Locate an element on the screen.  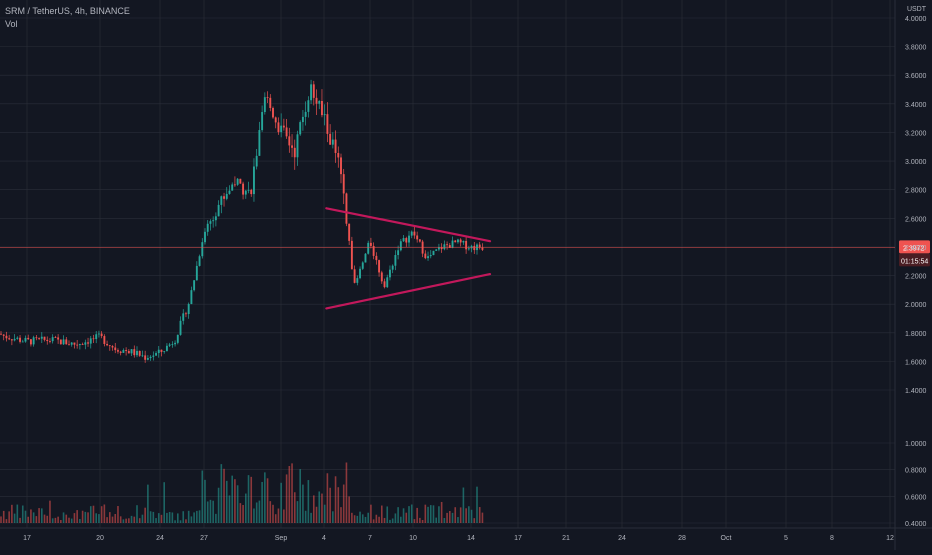
symbol-title: SRM / TetherUS, 4h, BINANCE is located at coordinates (67, 11).